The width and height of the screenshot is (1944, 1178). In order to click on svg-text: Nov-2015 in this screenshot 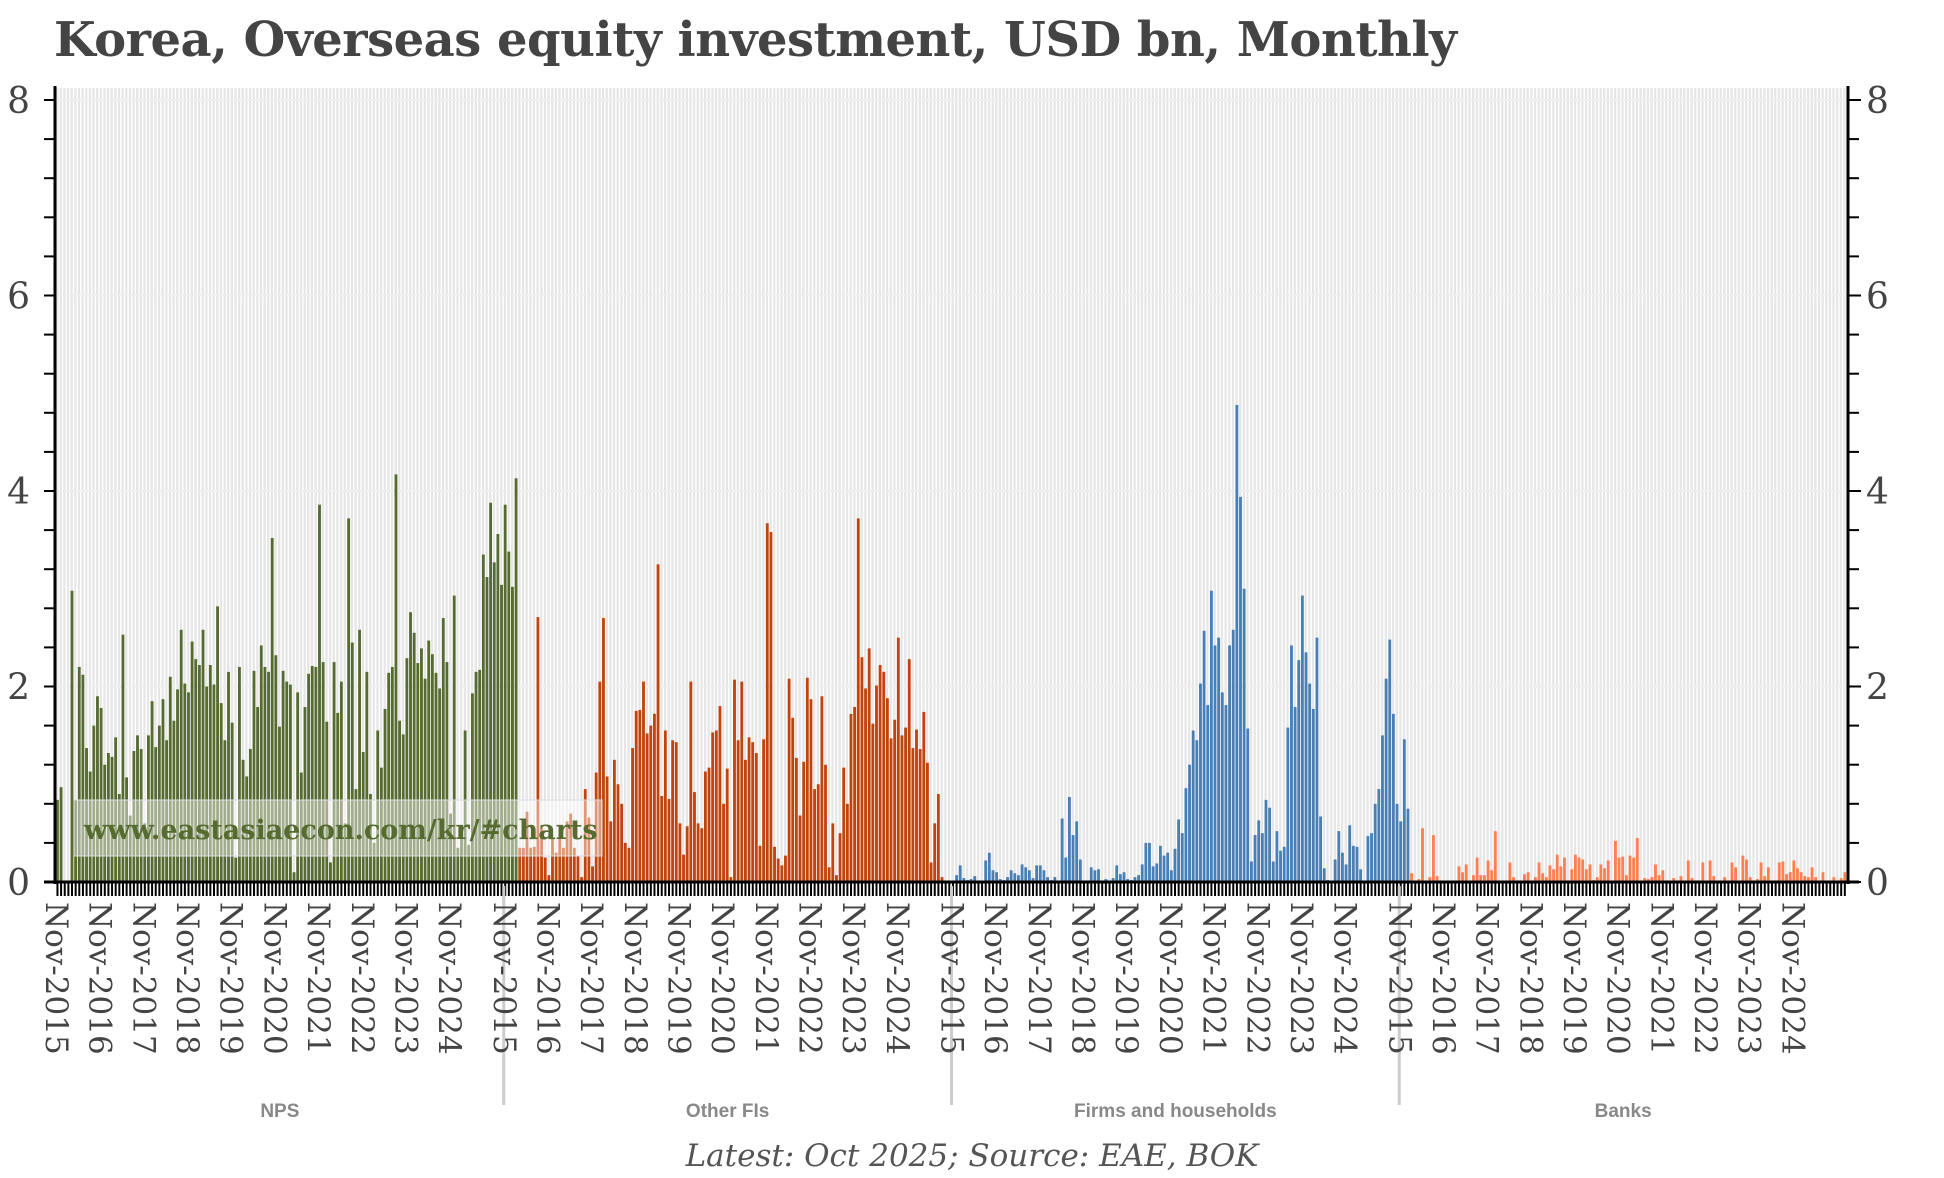, I will do `click(1399, 978)`.